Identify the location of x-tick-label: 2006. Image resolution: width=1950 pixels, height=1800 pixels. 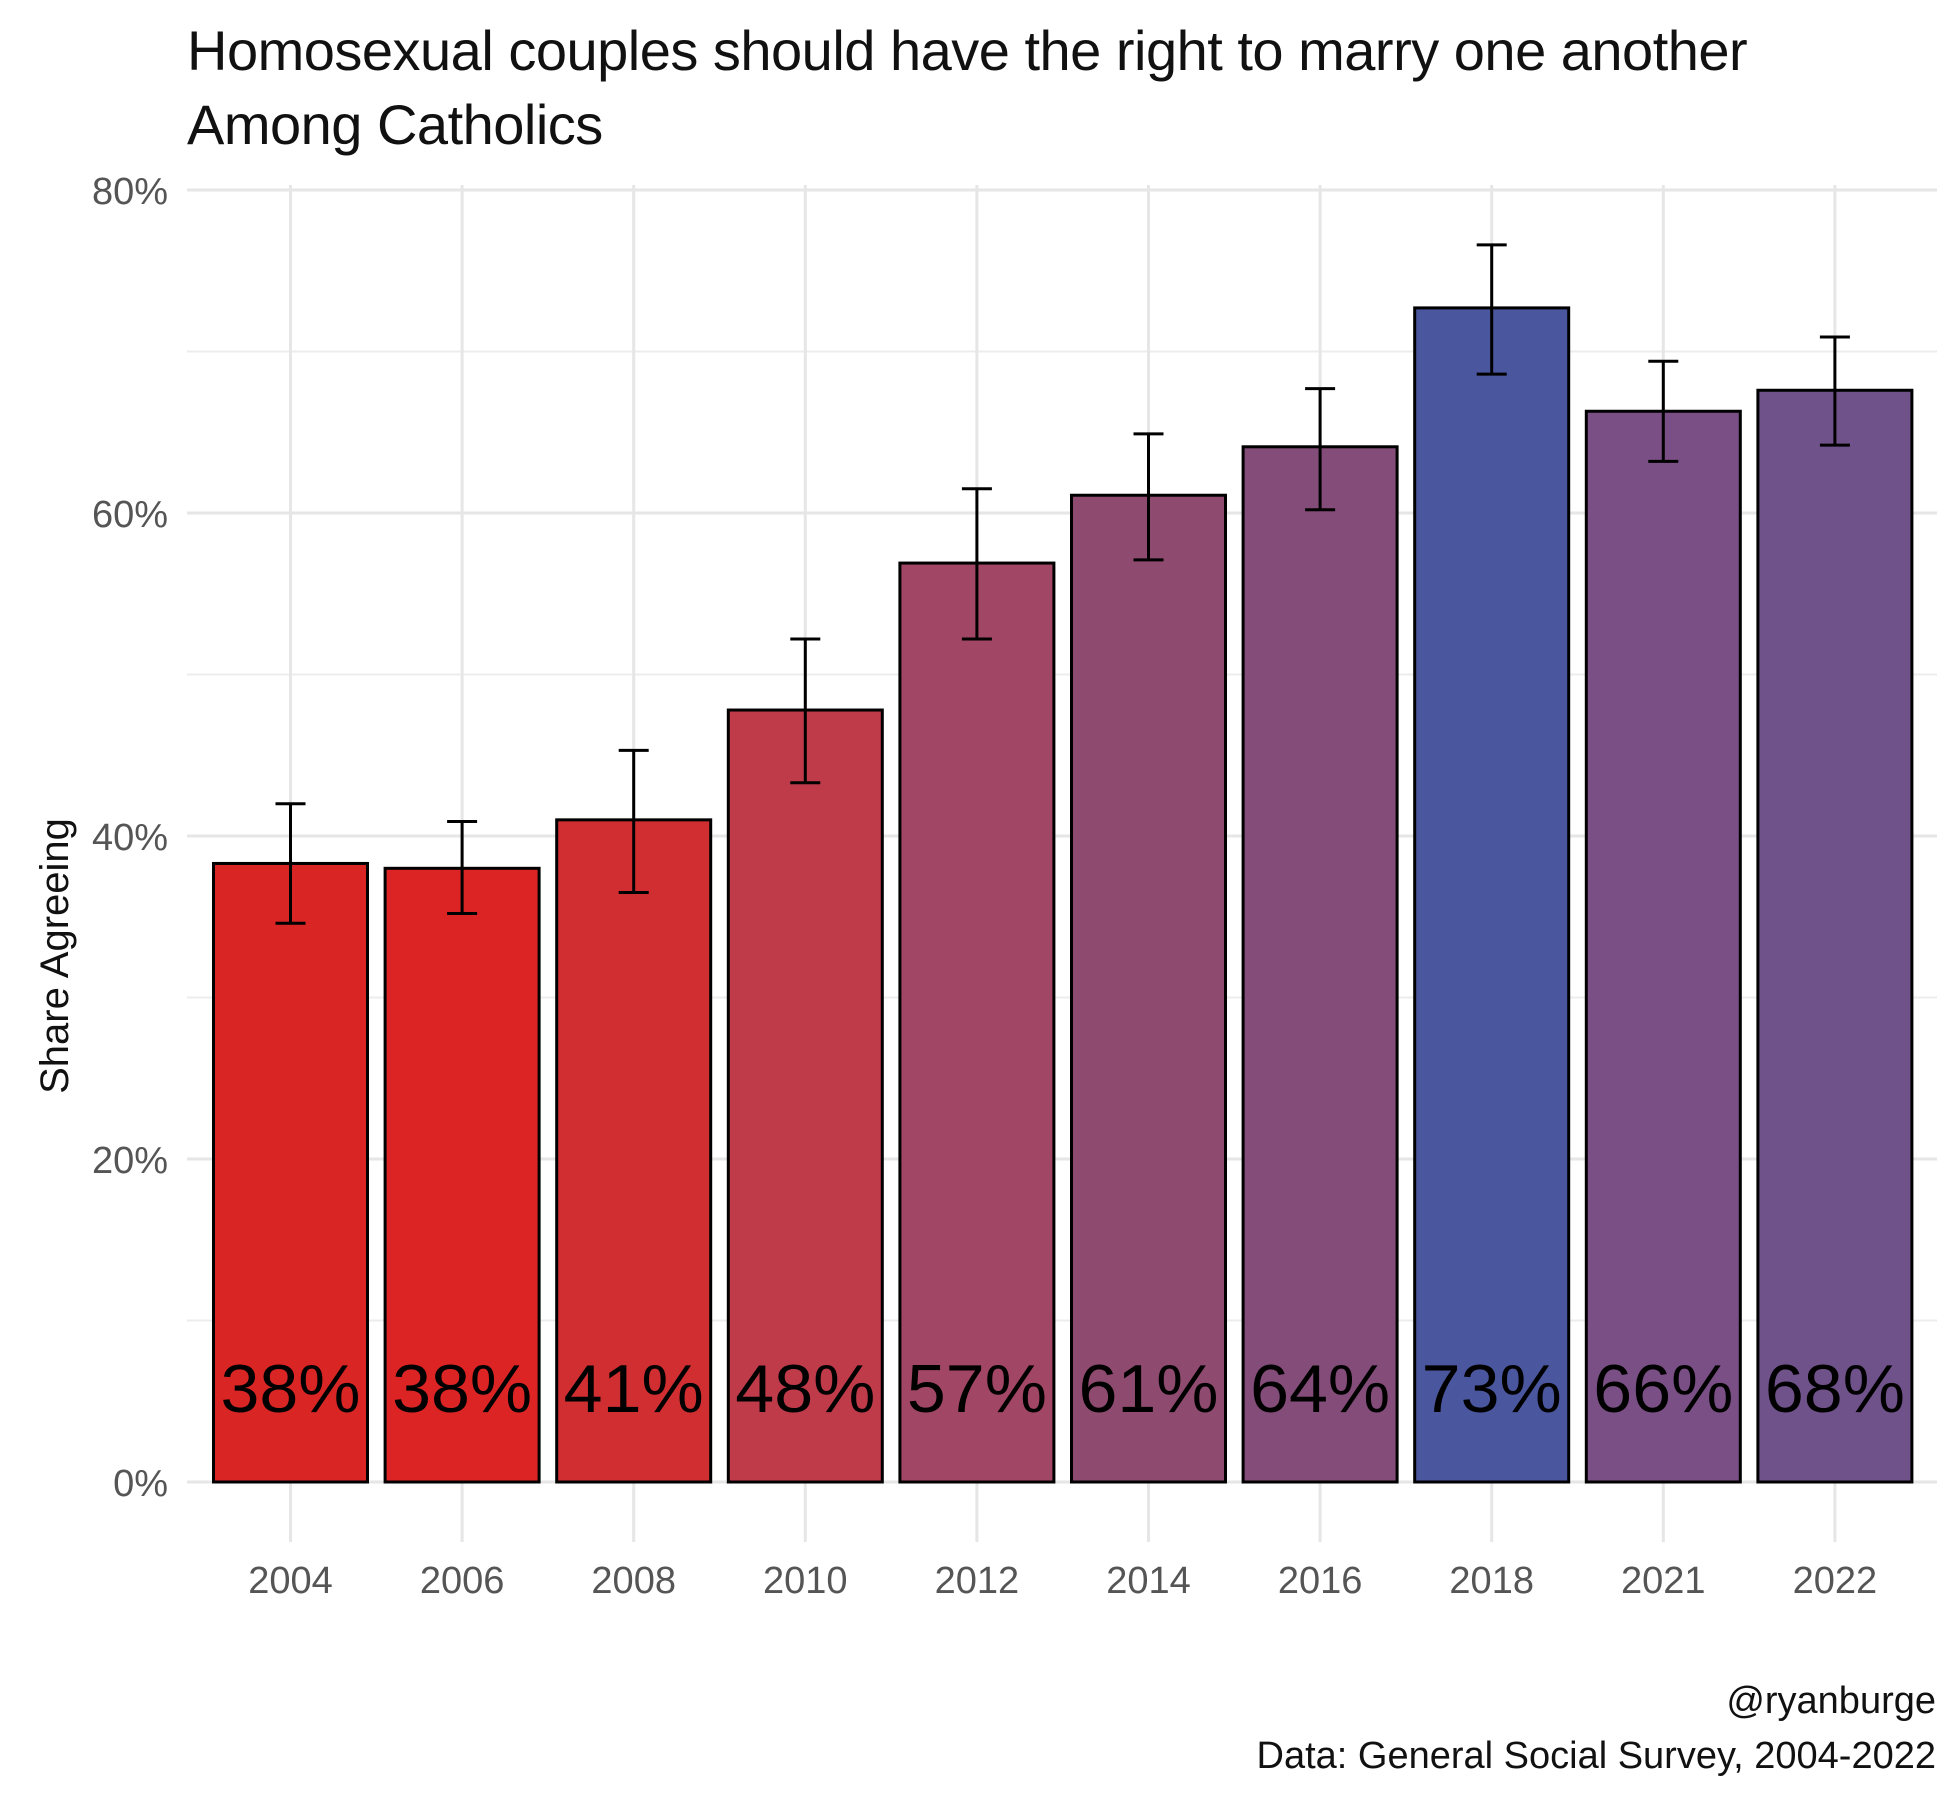
(462, 1581).